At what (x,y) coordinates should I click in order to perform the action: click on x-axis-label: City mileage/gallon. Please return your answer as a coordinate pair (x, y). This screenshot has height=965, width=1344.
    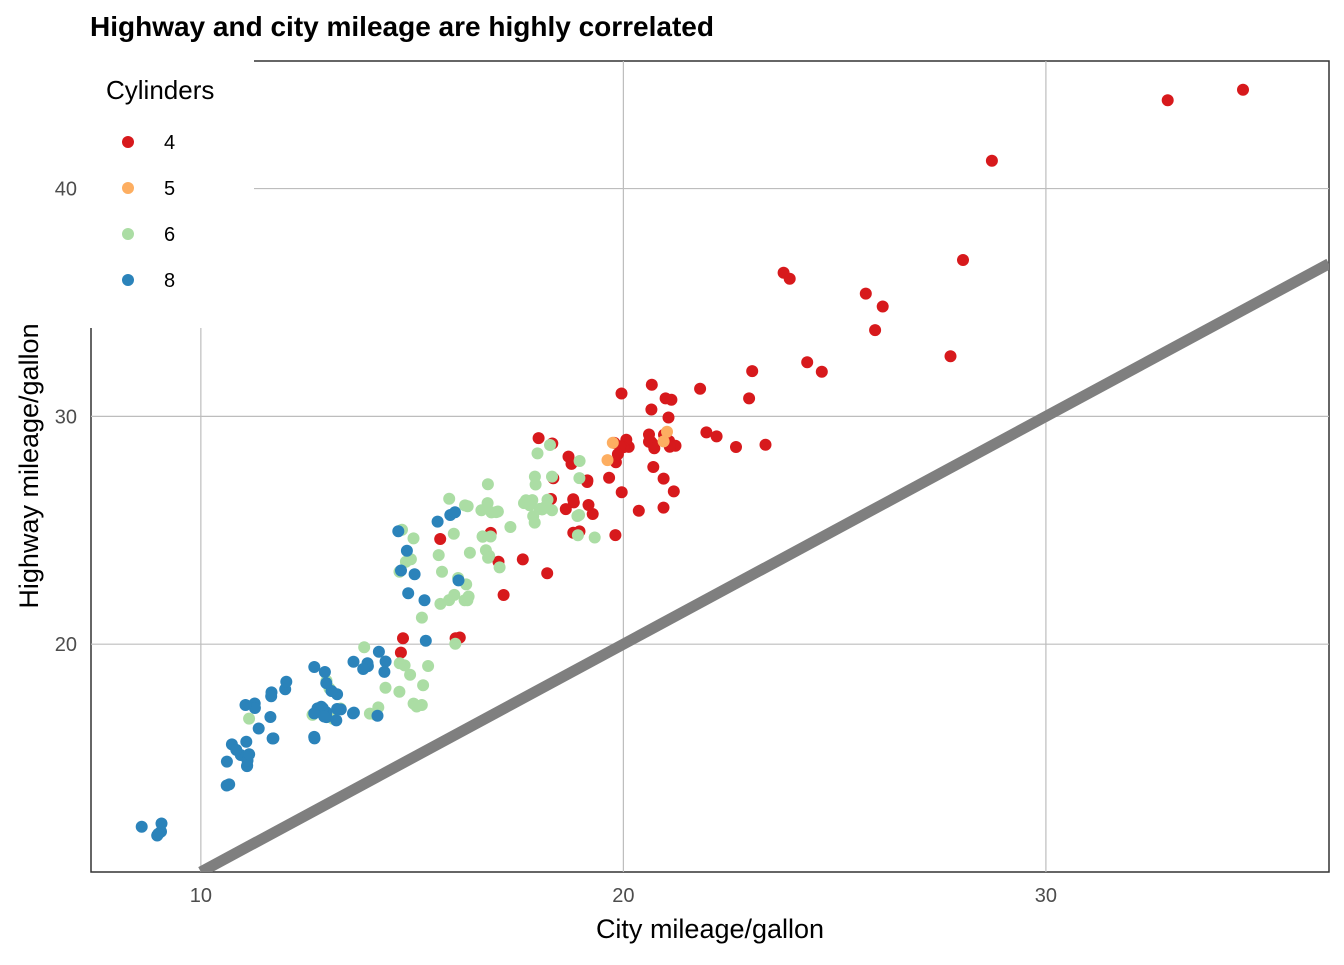
    Looking at the image, I should click on (710, 929).